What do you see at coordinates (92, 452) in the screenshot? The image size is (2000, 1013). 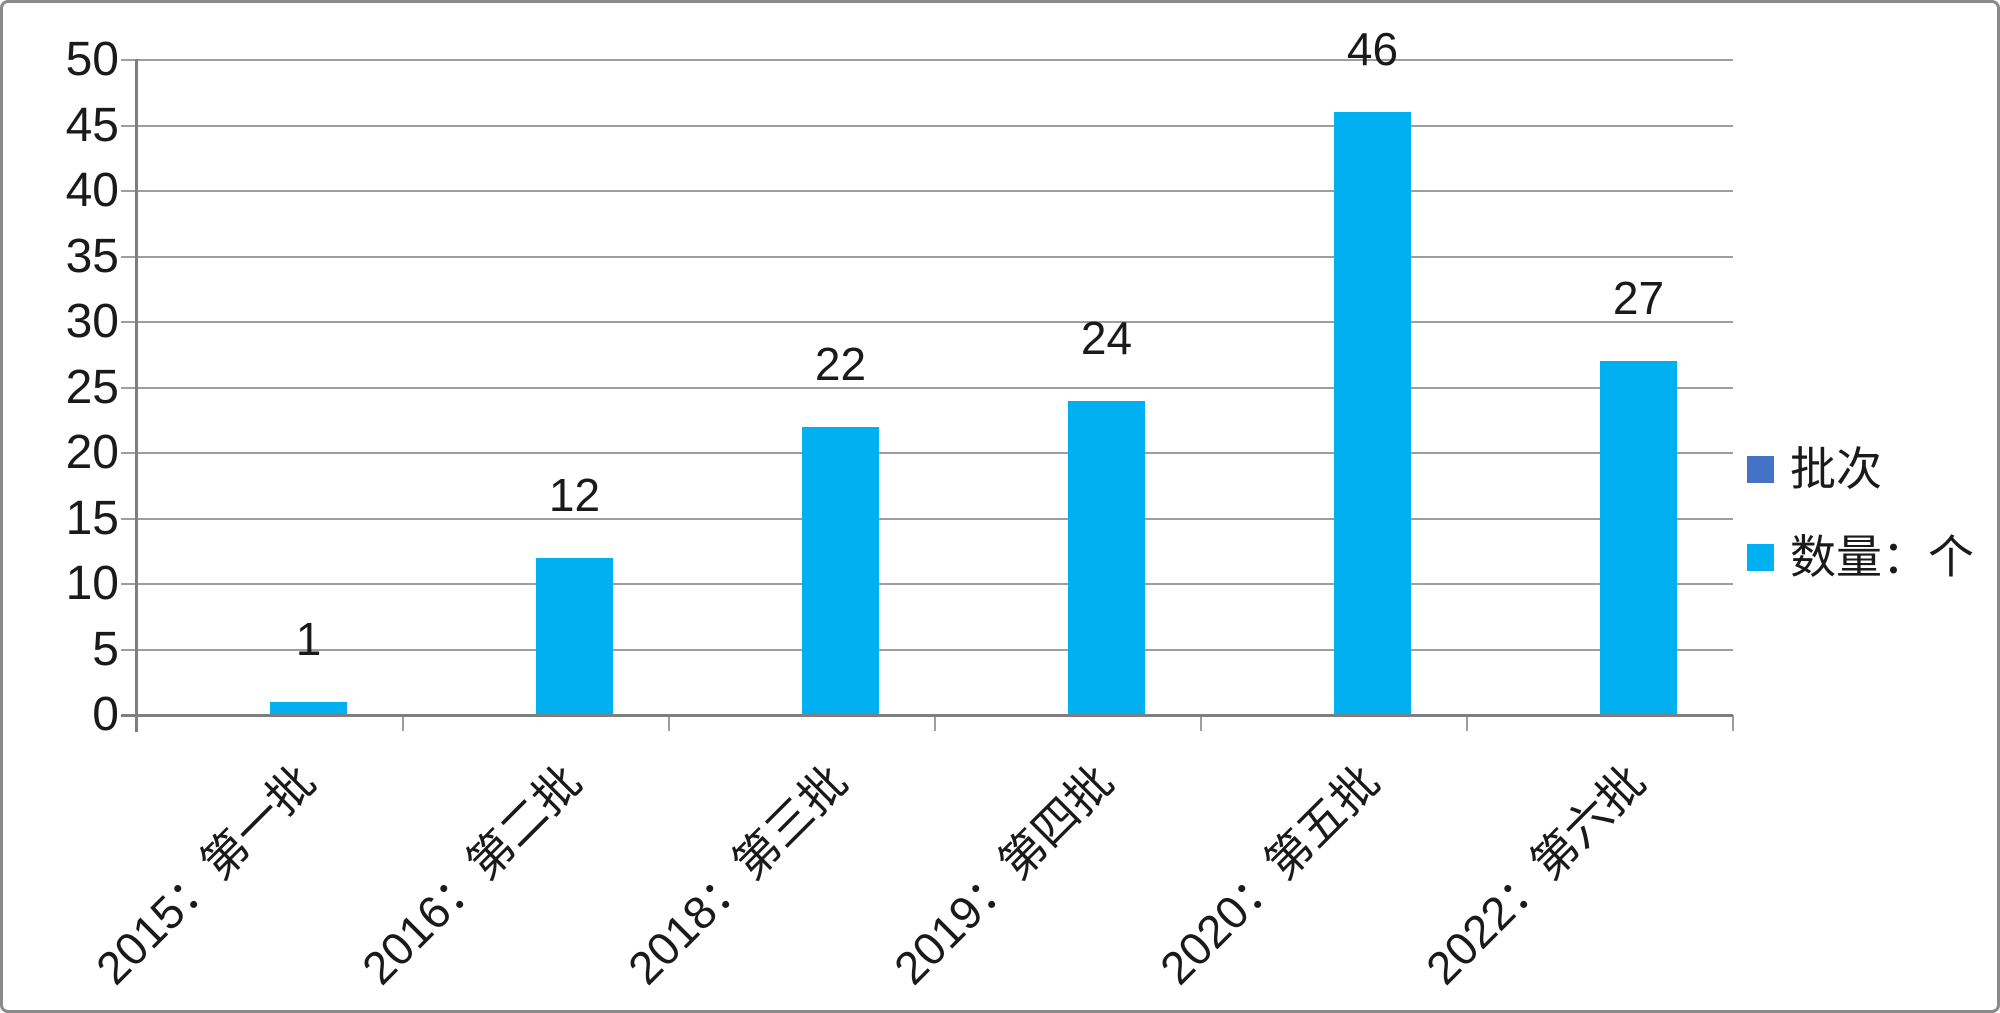 I see `y-axis-label: 20` at bounding box center [92, 452].